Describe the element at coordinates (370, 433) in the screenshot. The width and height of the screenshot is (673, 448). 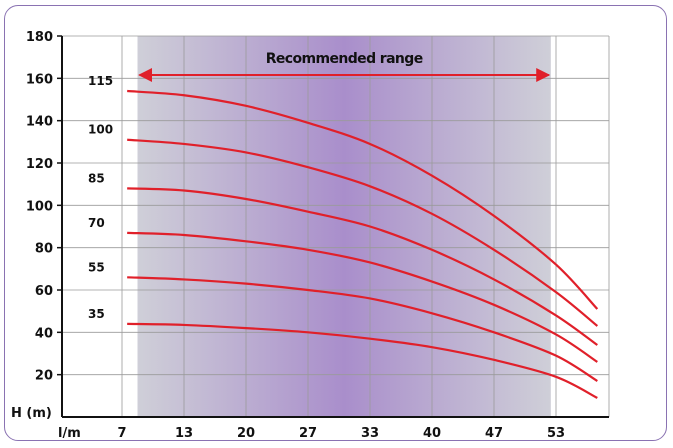
I see `x-tick-label: 33` at that location.